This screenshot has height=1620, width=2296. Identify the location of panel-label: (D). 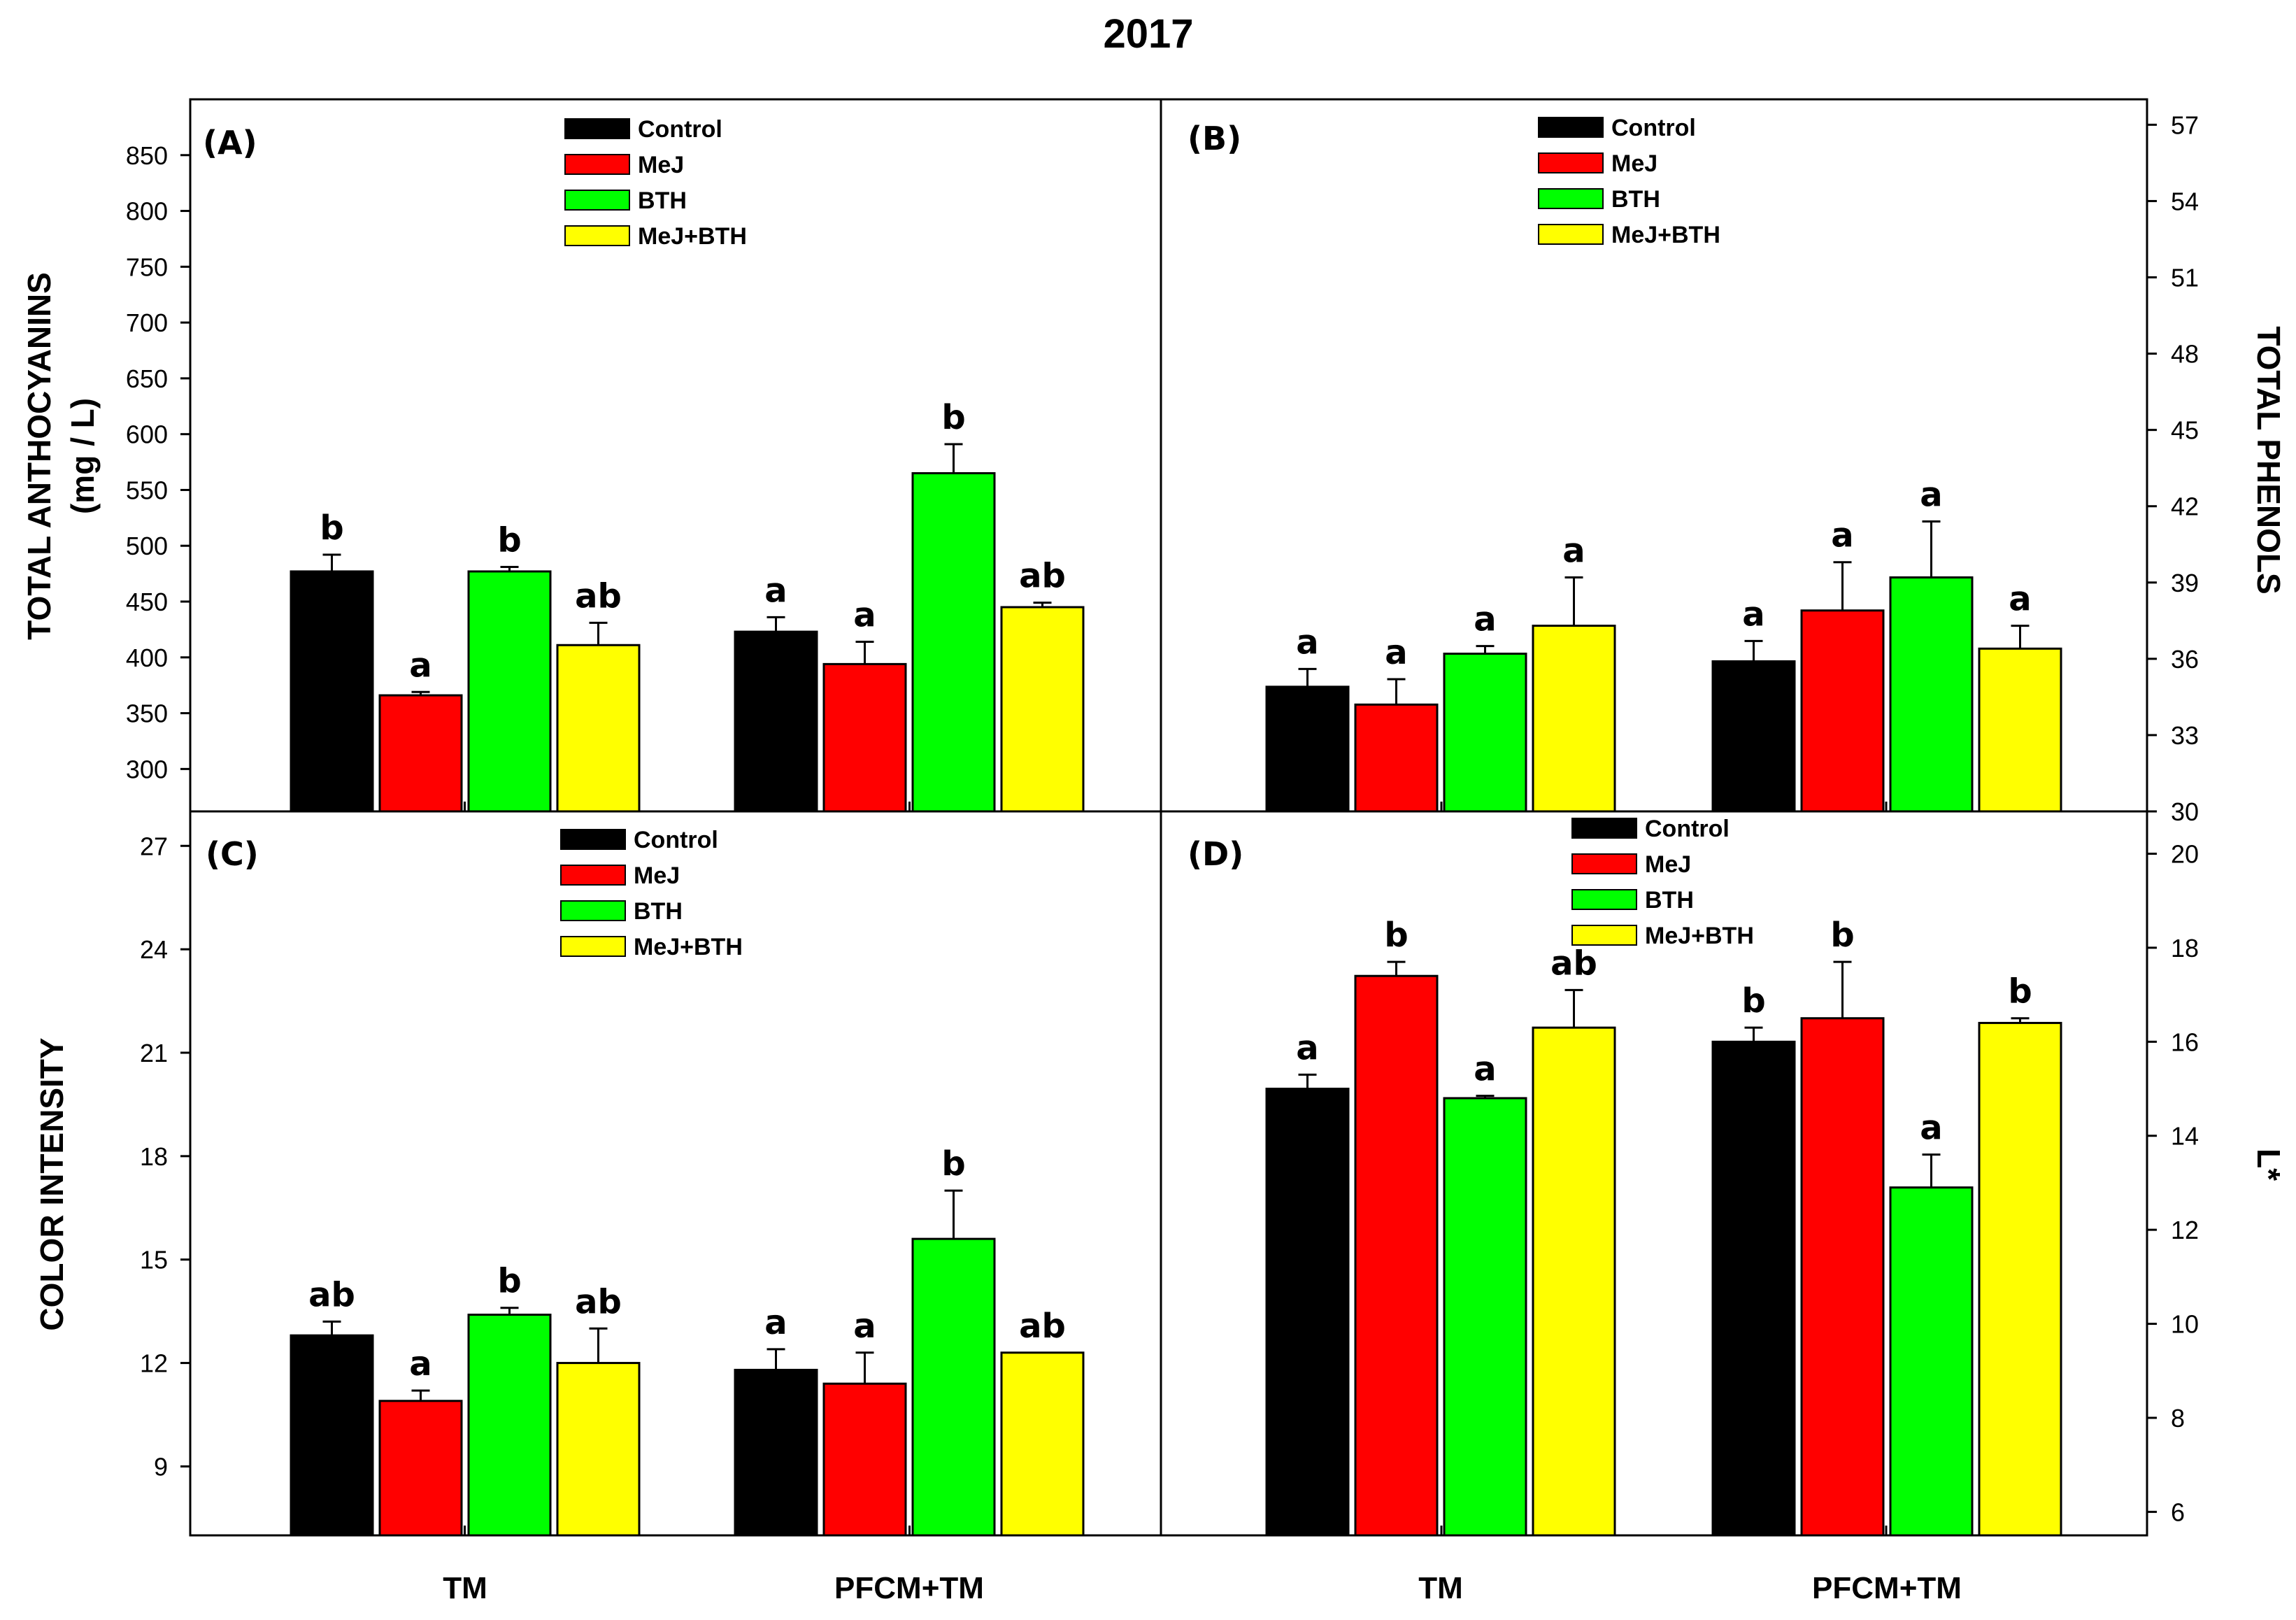
(1215, 854).